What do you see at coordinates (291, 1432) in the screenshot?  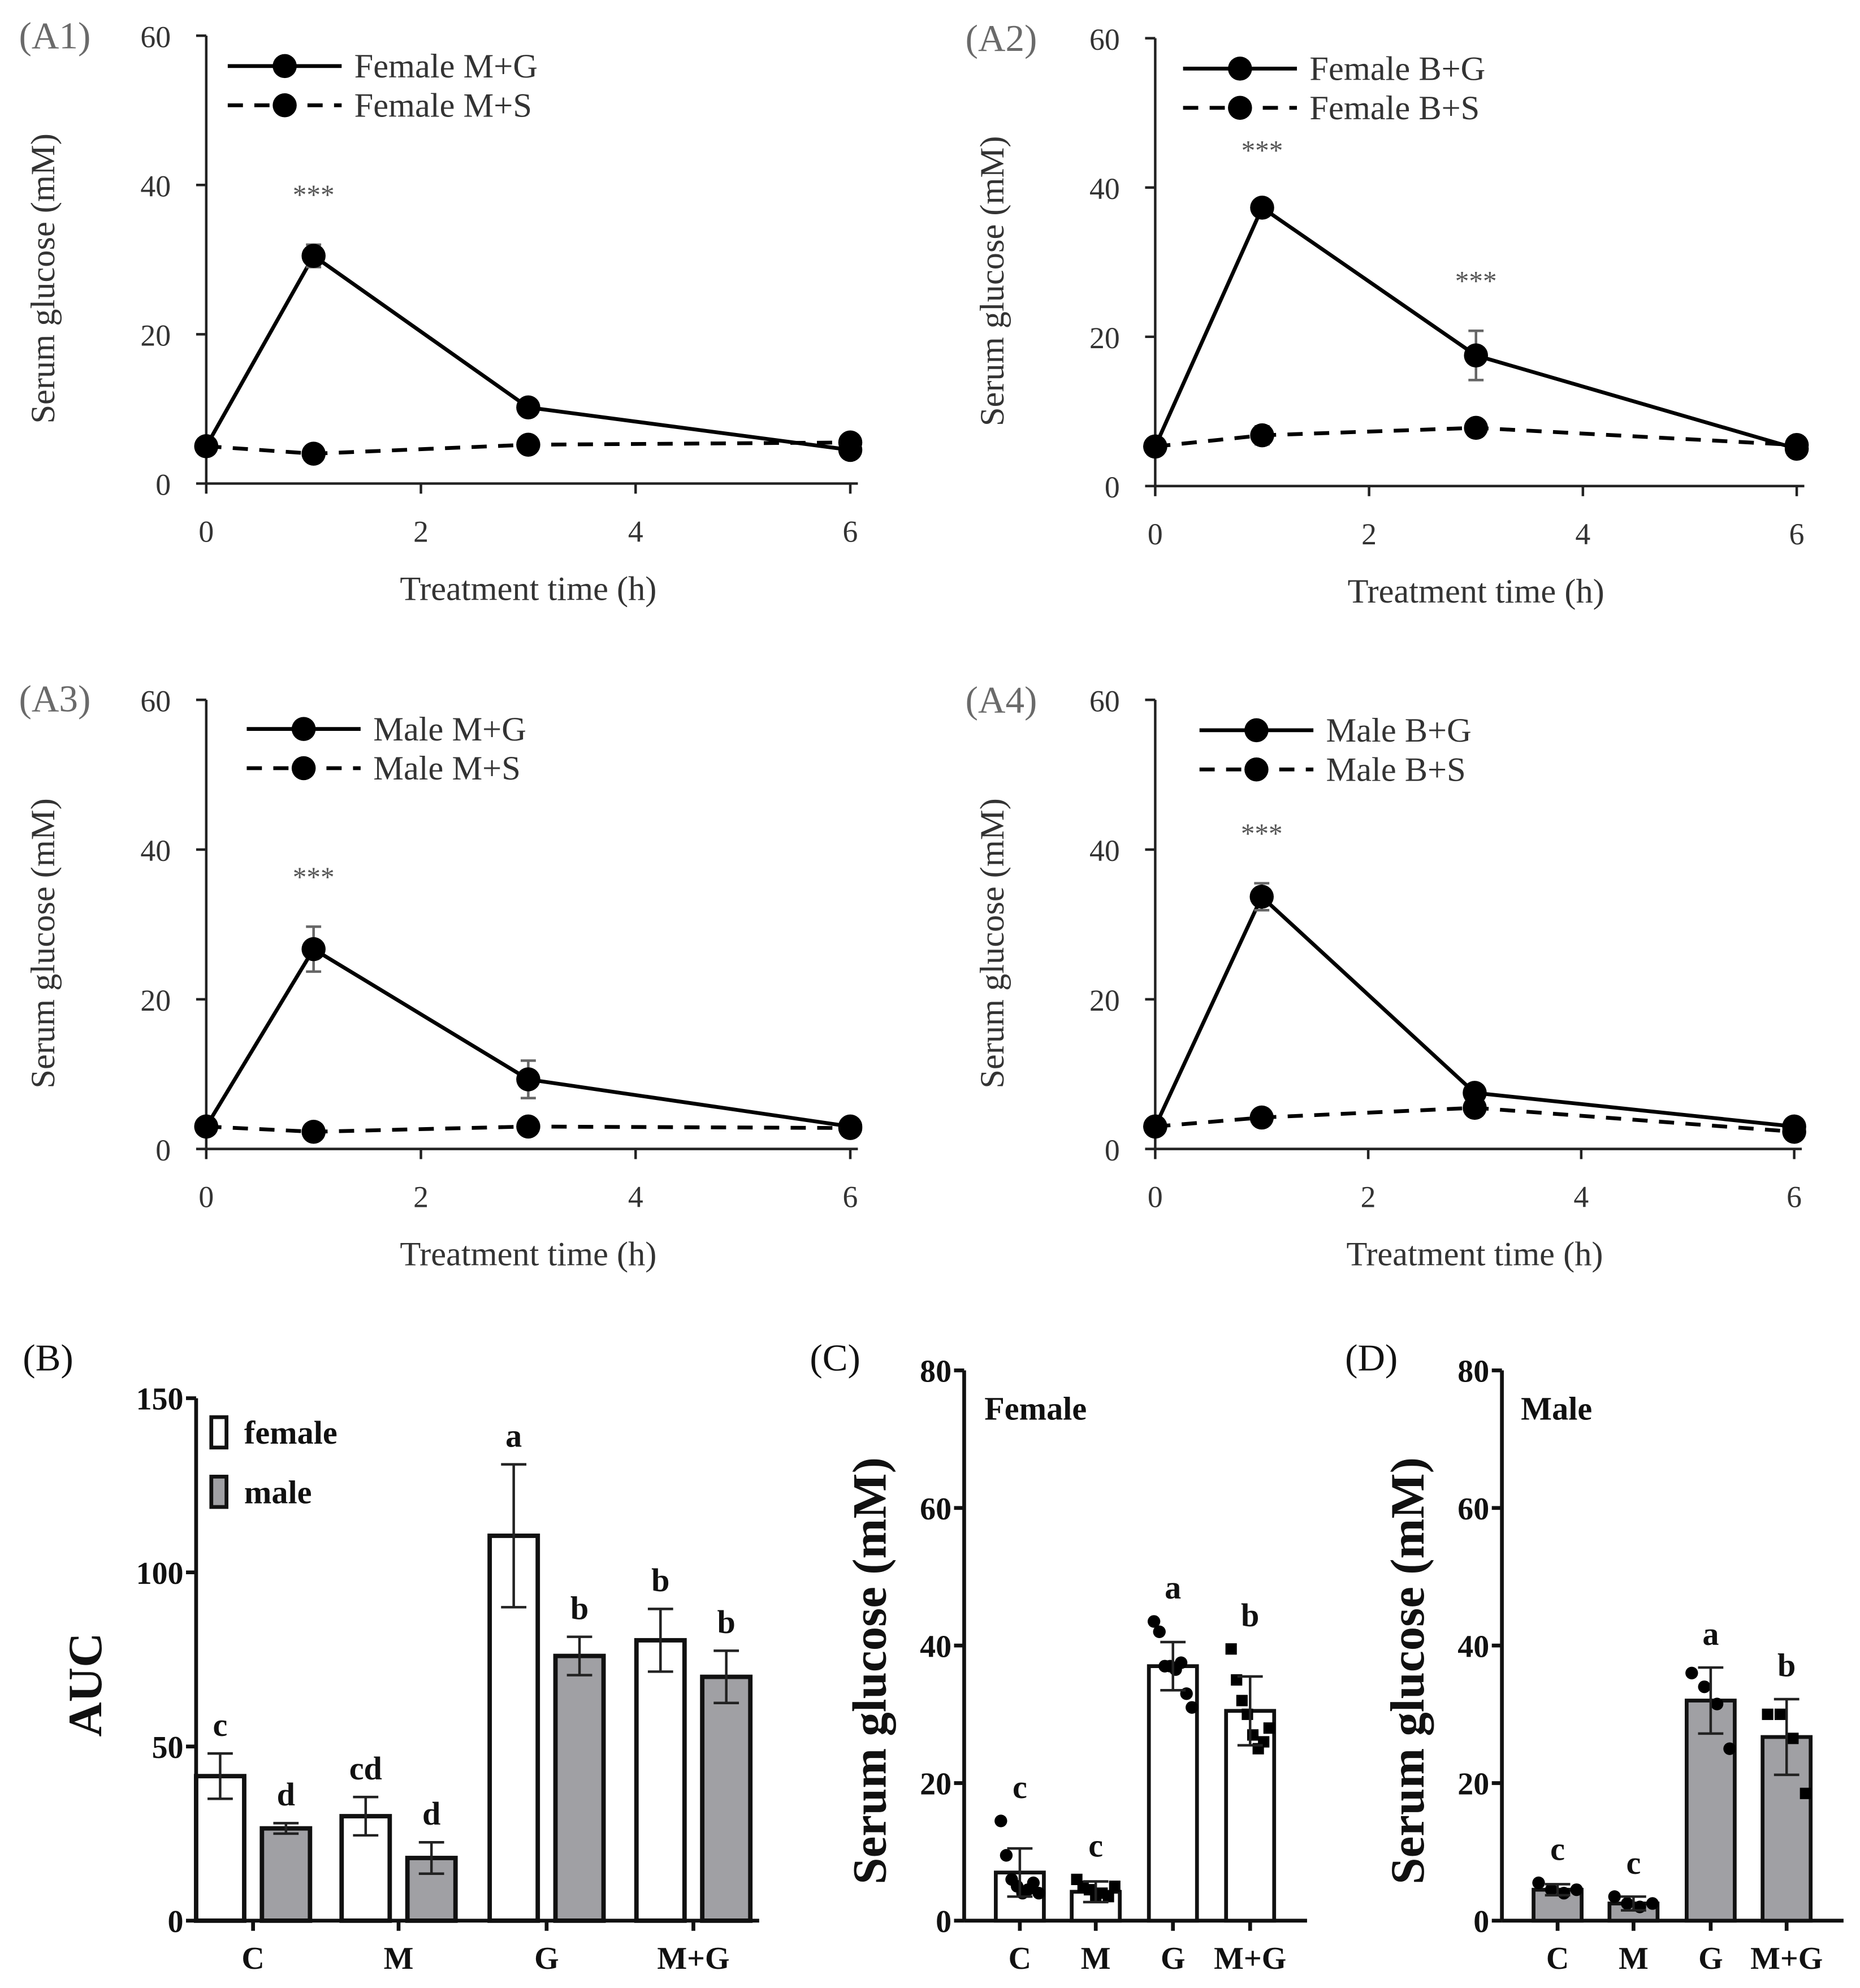 I see `legend-label: female` at bounding box center [291, 1432].